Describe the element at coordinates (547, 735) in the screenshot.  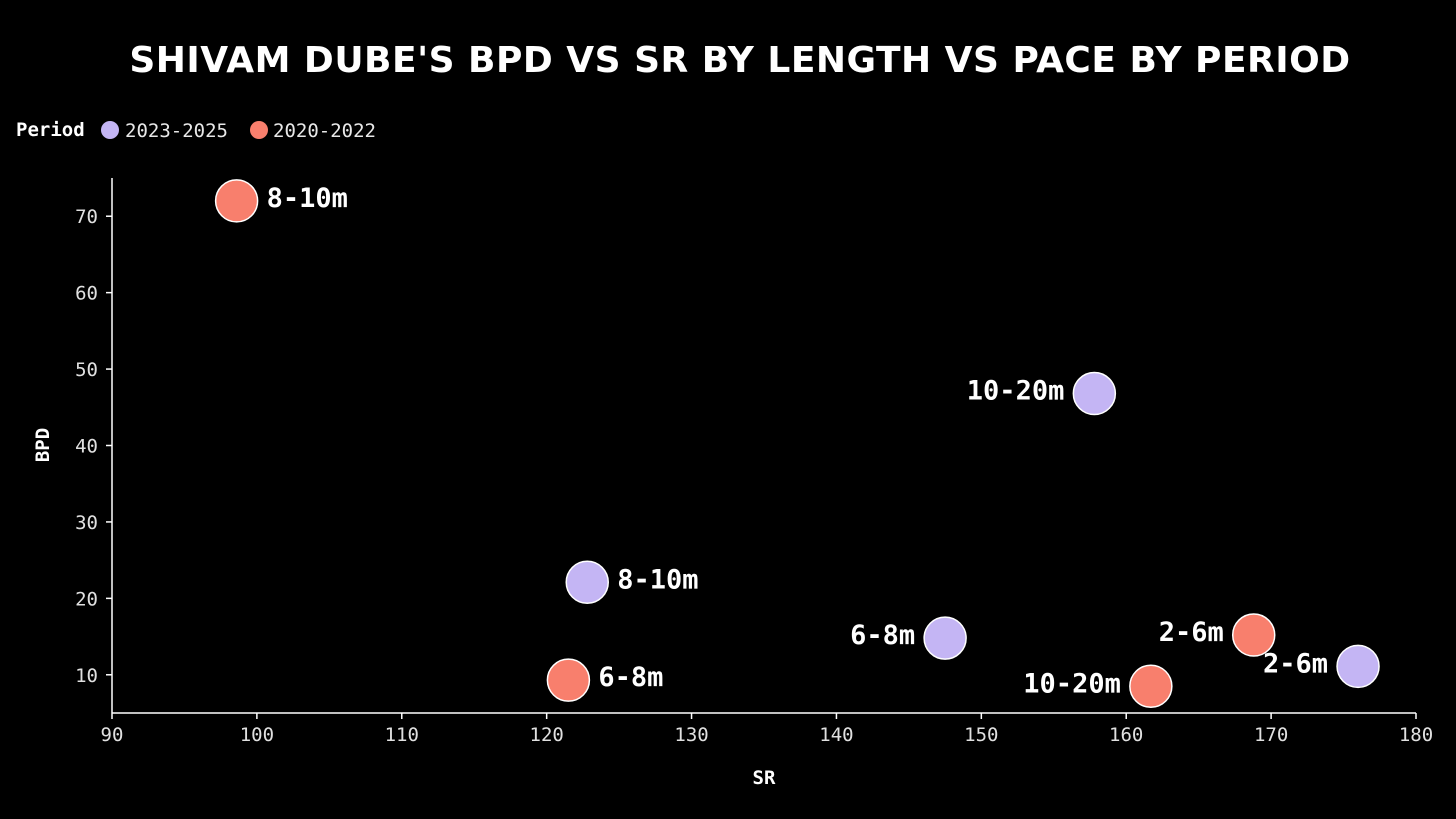
I see `x-tick-label: 120` at that location.